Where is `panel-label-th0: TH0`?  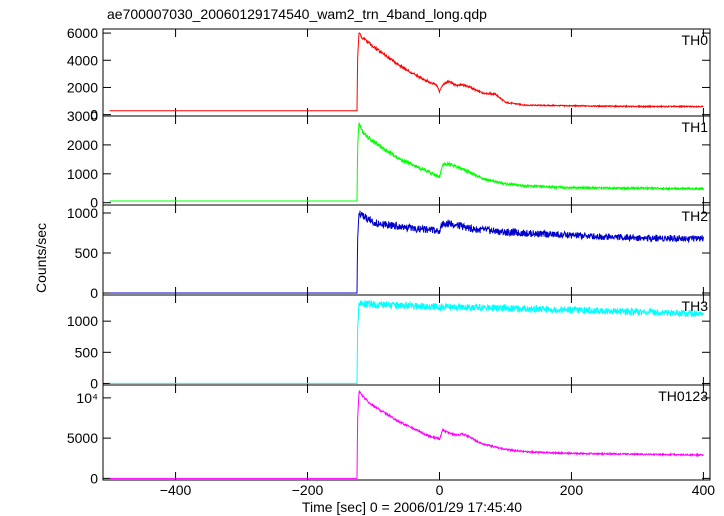 panel-label-th0: TH0 is located at coordinates (695, 40).